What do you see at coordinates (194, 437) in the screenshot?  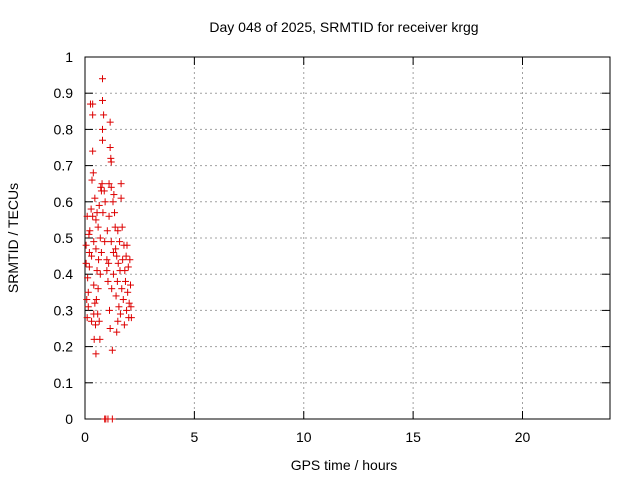 I see `x-tick-label: 5` at bounding box center [194, 437].